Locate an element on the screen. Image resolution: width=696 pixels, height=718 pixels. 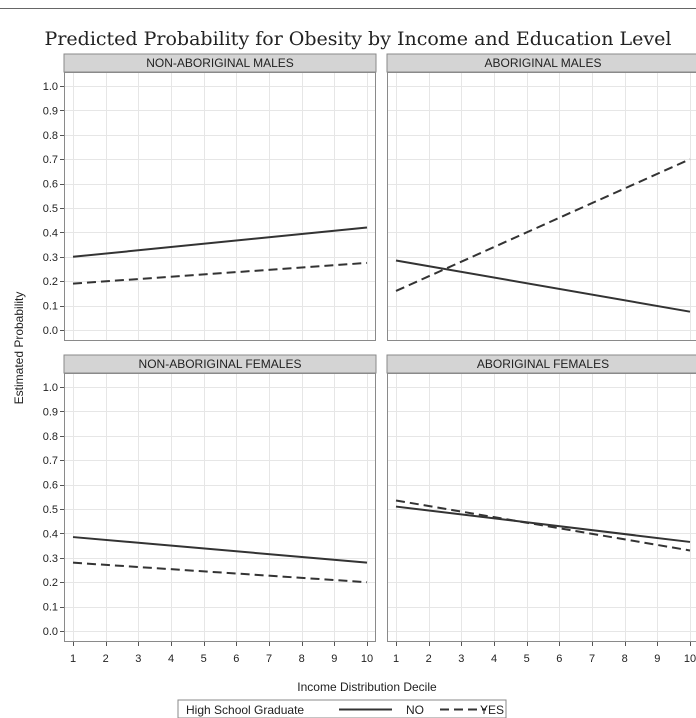
legend: High School Graduate NO YES is located at coordinates (342, 708).